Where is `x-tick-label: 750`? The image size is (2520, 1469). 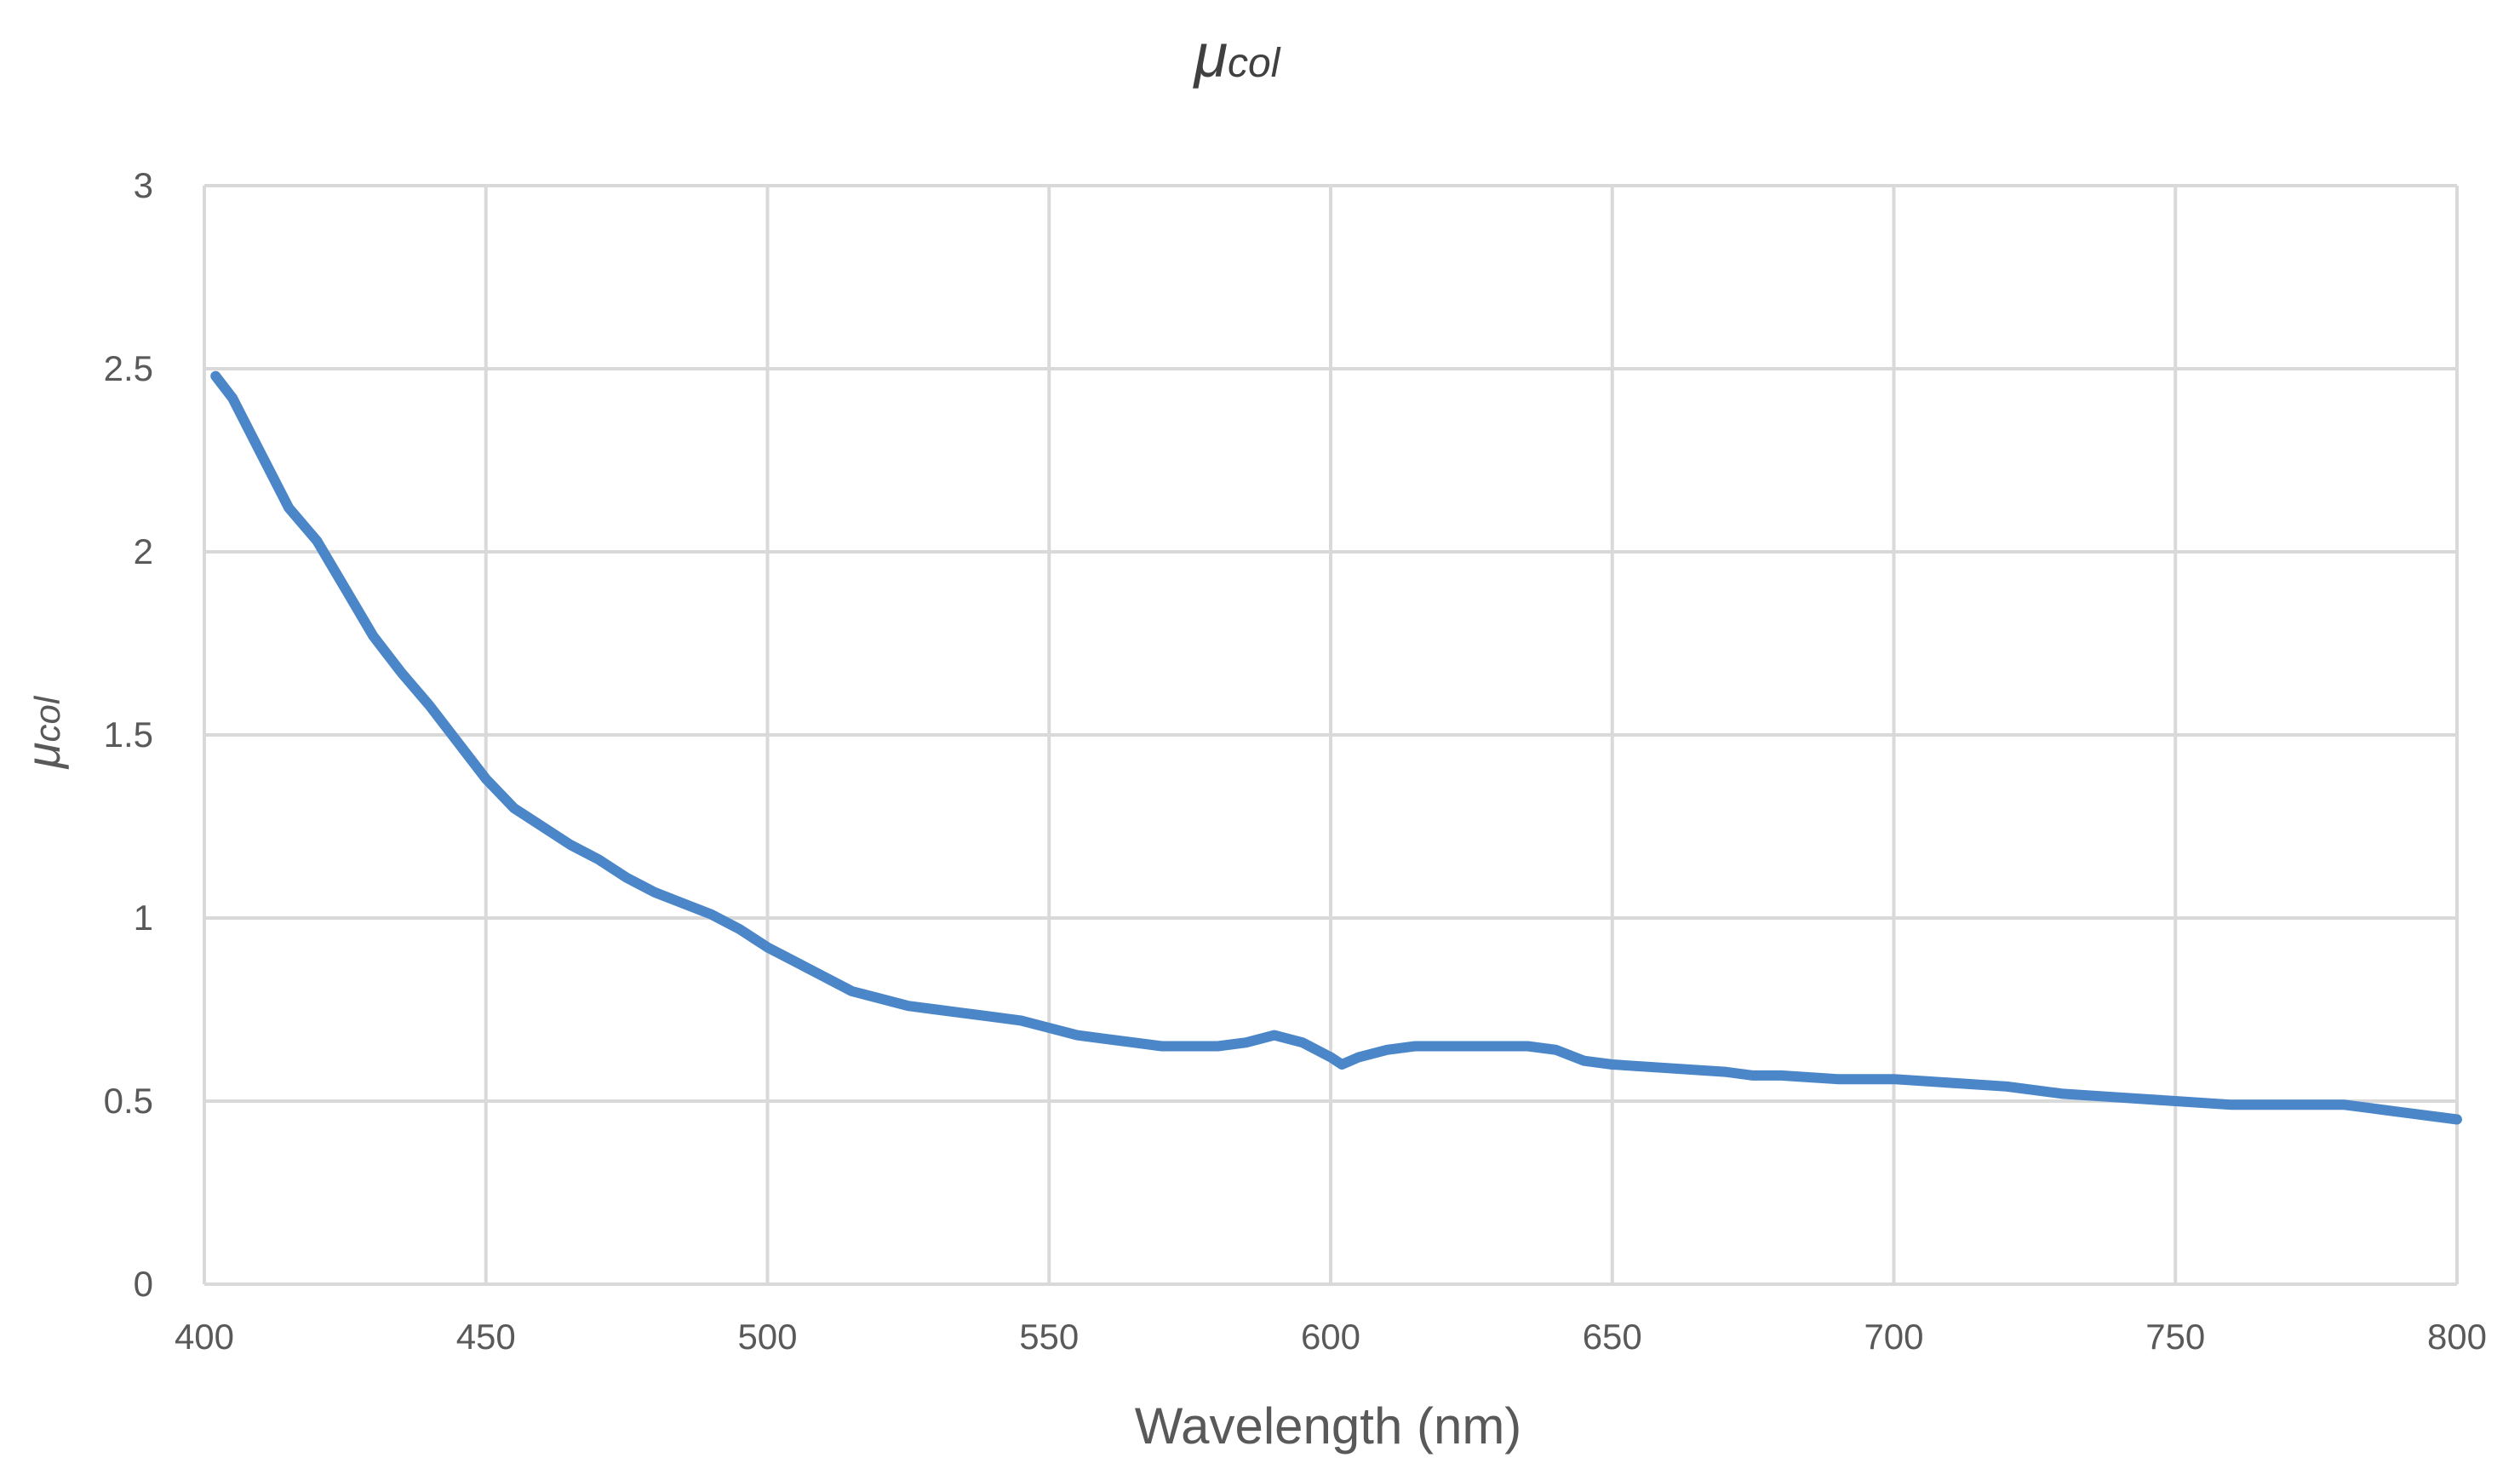 x-tick-label: 750 is located at coordinates (2175, 1337).